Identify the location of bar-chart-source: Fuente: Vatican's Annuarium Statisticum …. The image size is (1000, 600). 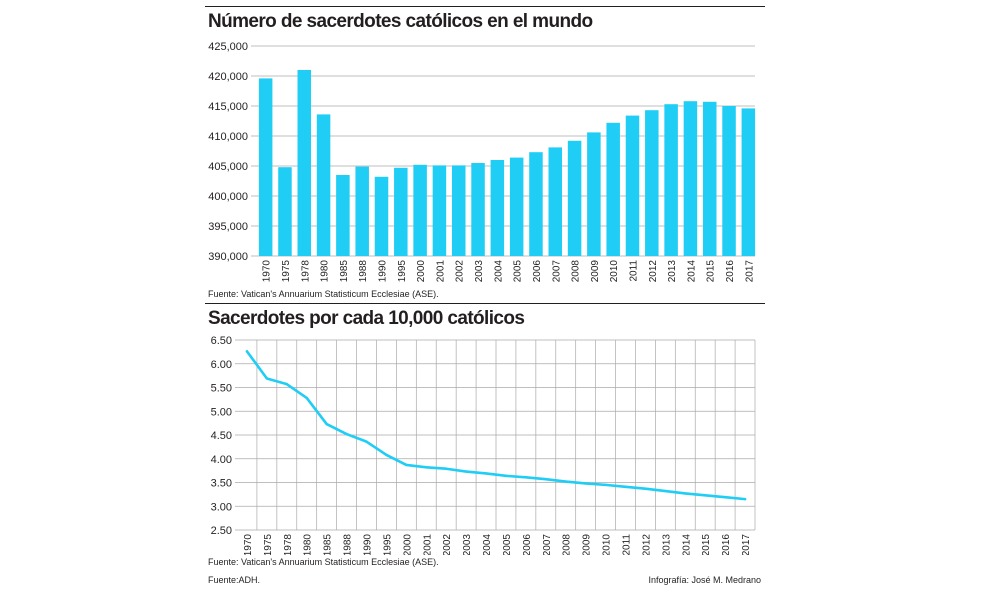
(323, 294).